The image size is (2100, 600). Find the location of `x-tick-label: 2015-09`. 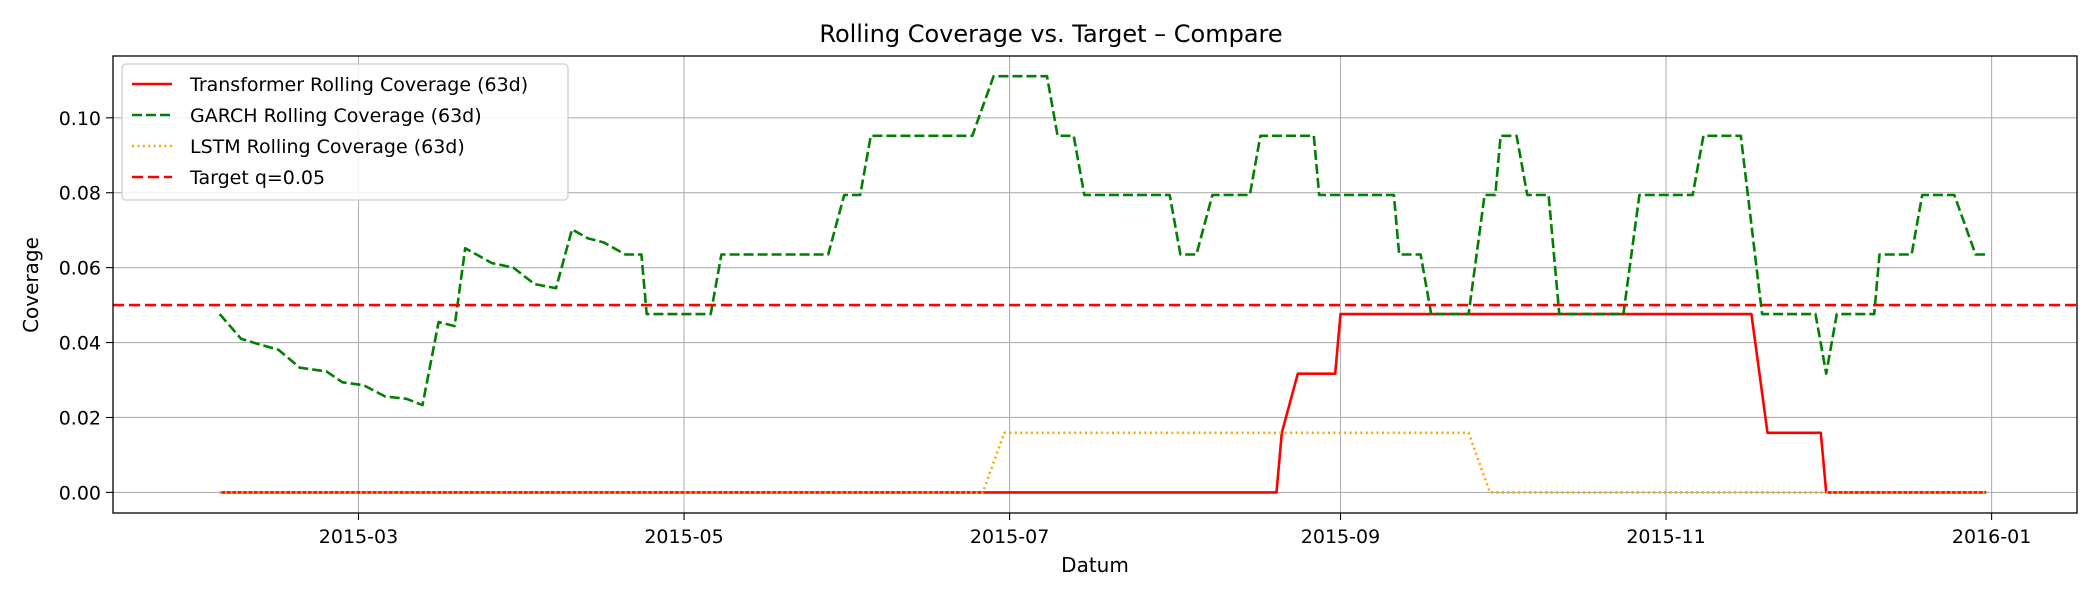

x-tick-label: 2015-09 is located at coordinates (1340, 537).